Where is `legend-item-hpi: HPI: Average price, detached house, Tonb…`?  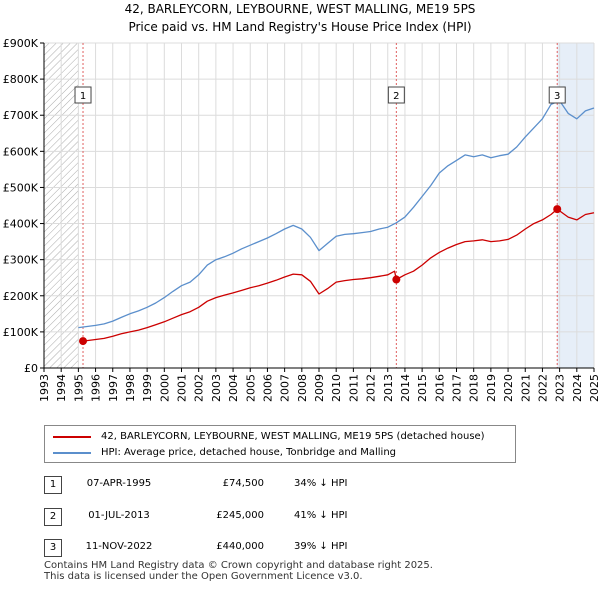
legend-item-hpi: HPI: Average price, detached house, Tonb… is located at coordinates (224, 452).